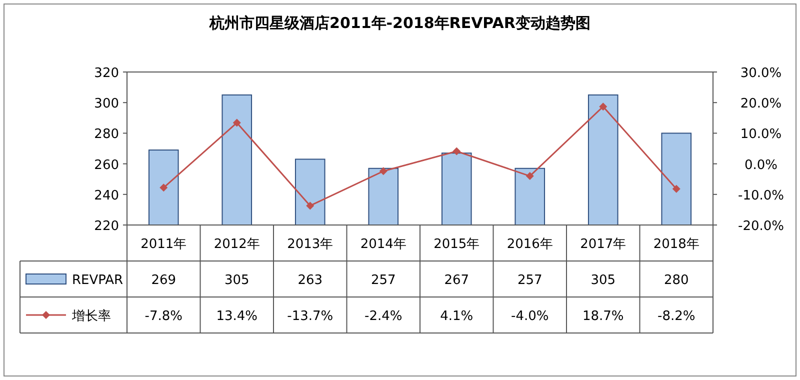 The width and height of the screenshot is (800, 380). Describe the element at coordinates (237, 316) in the screenshot. I see `data-label: 13.4%` at that location.